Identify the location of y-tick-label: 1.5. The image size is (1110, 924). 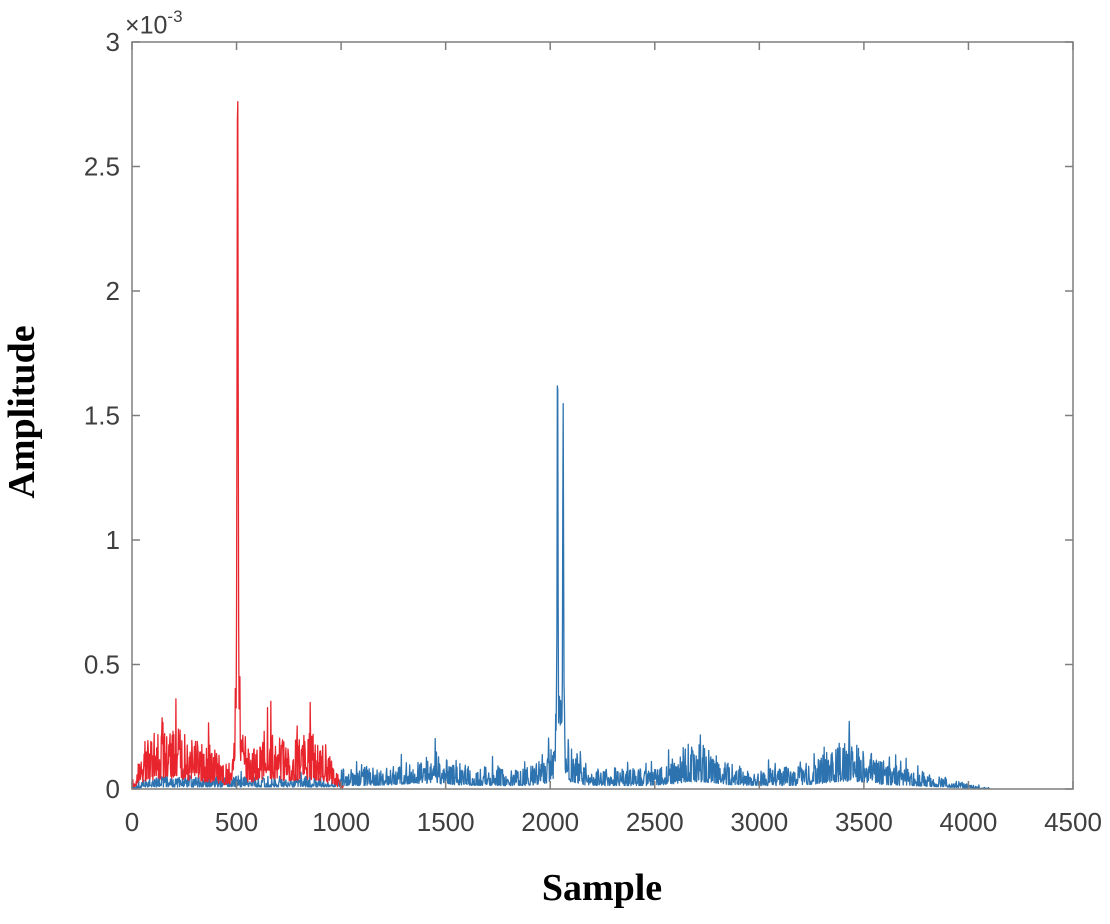
(102, 416).